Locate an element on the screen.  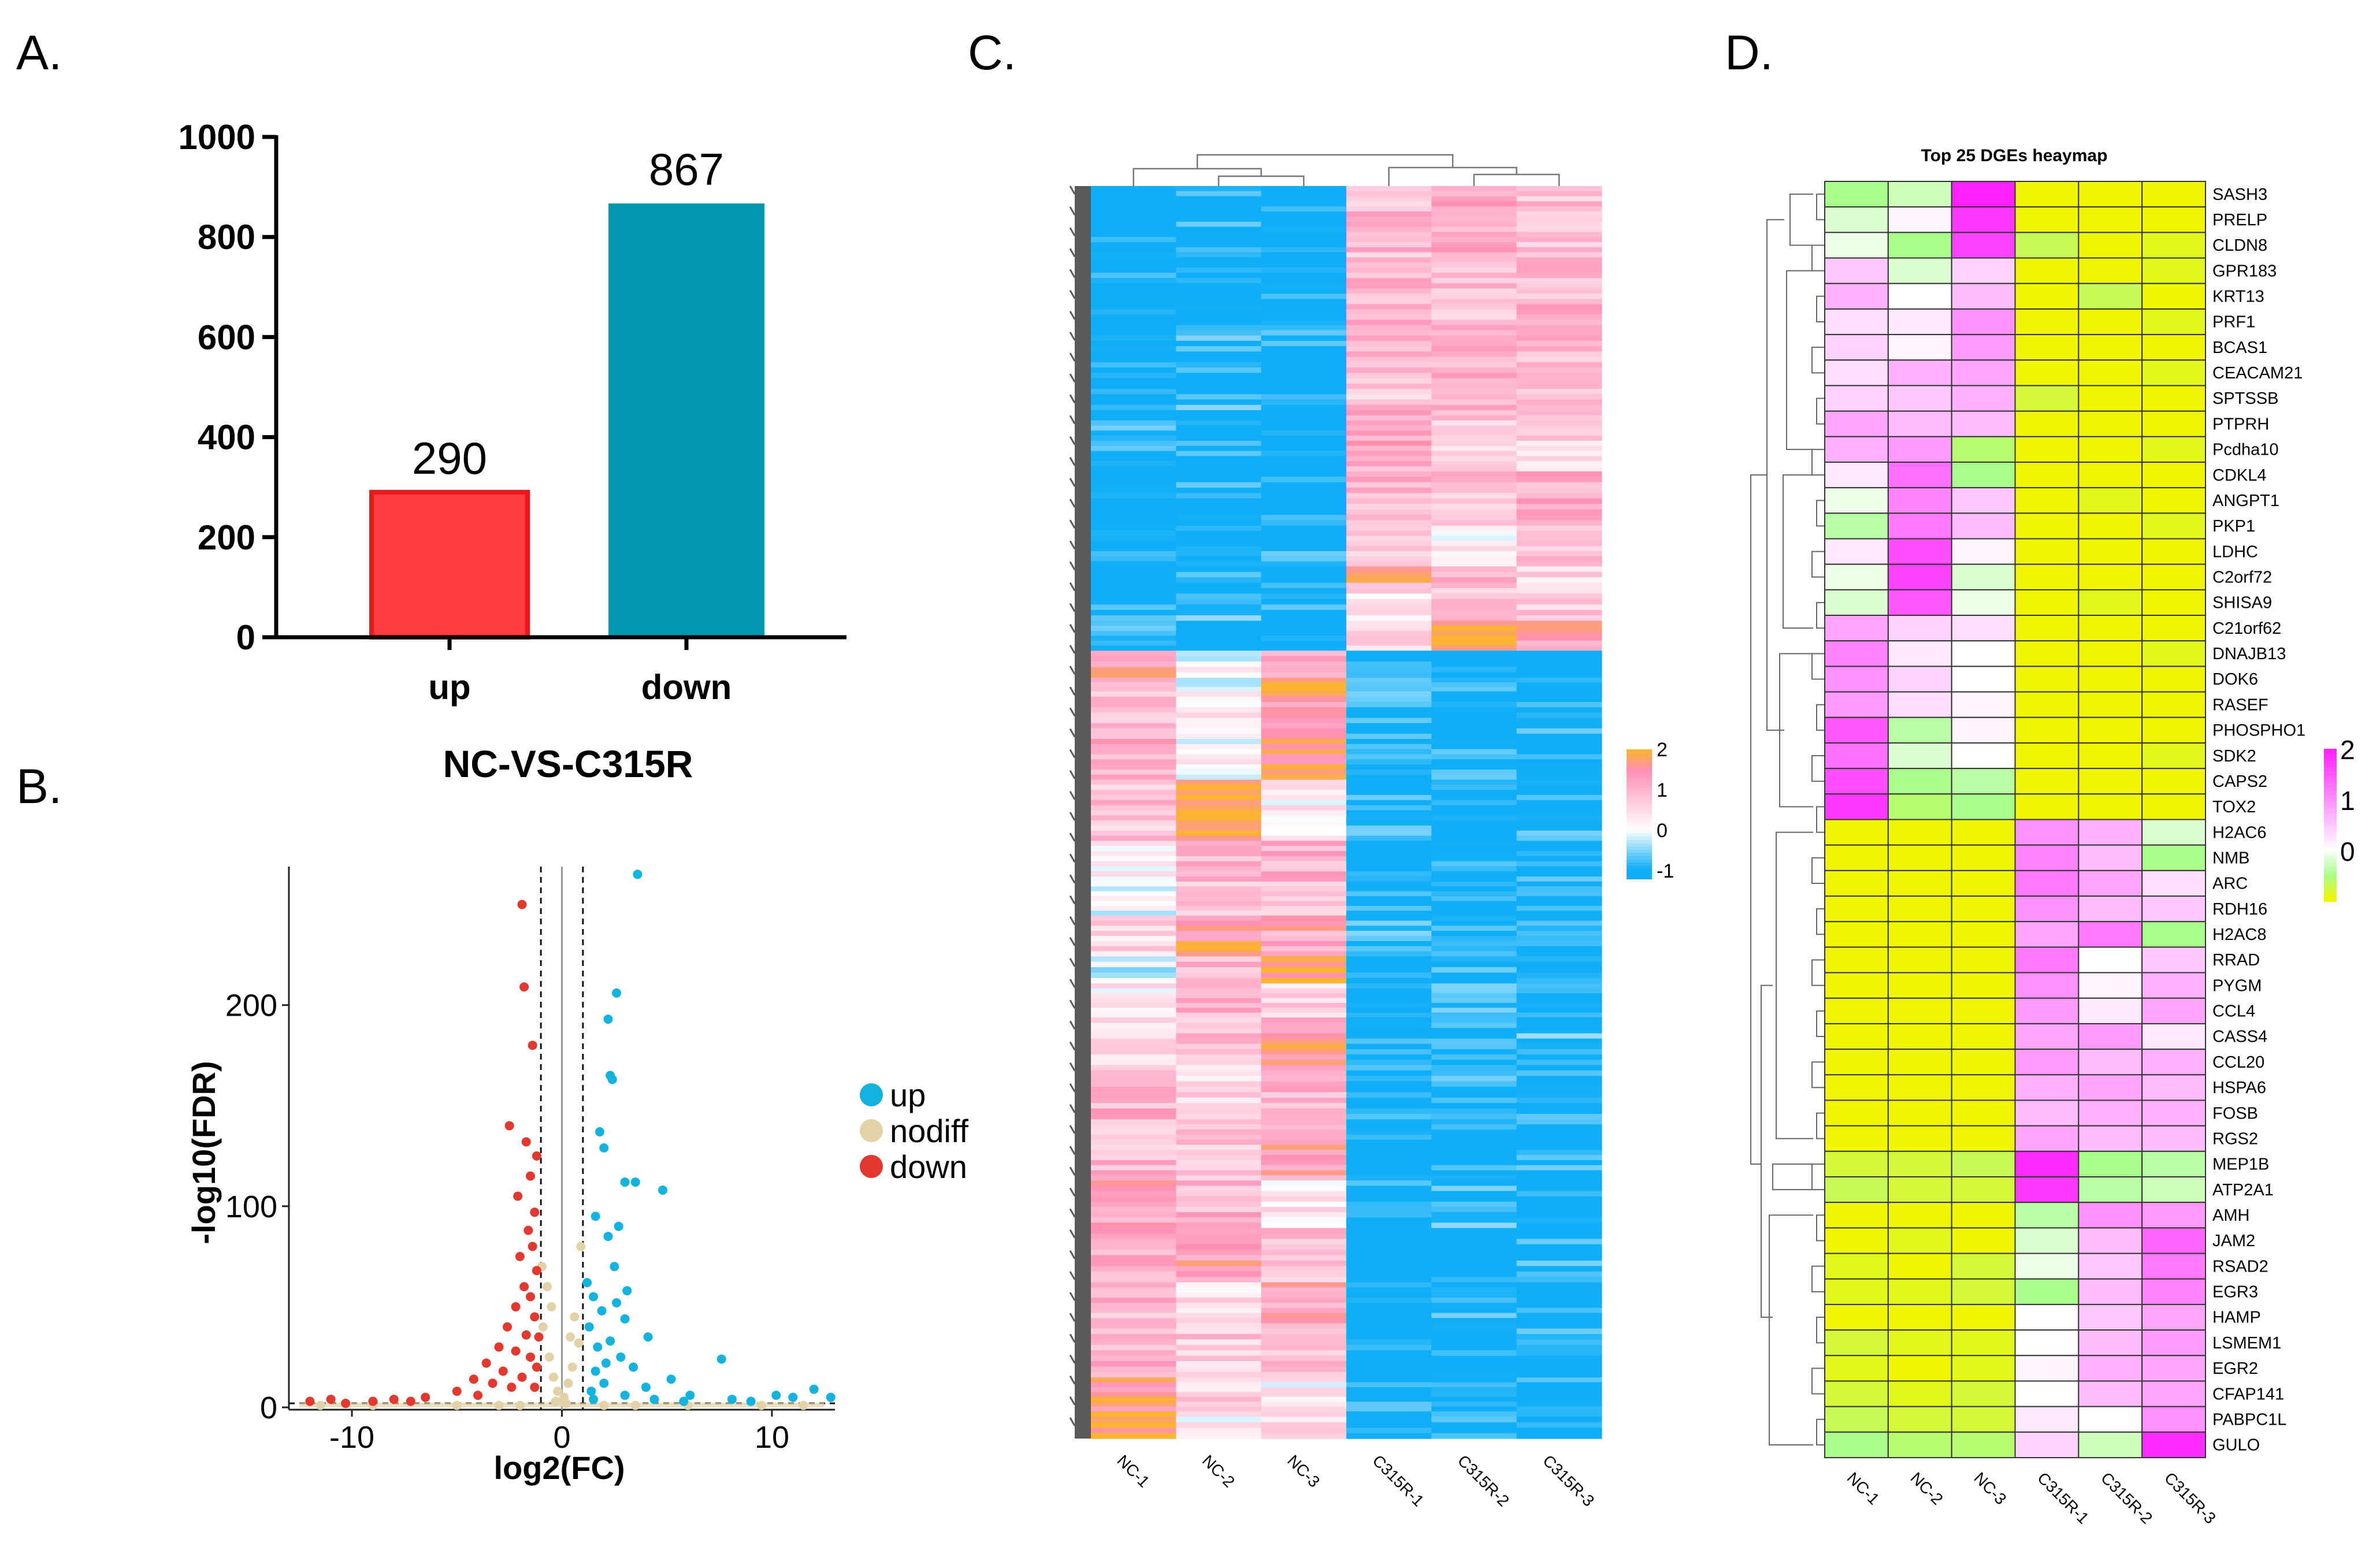
heatmap-c-column-label: NC-2 is located at coordinates (1218, 1471).